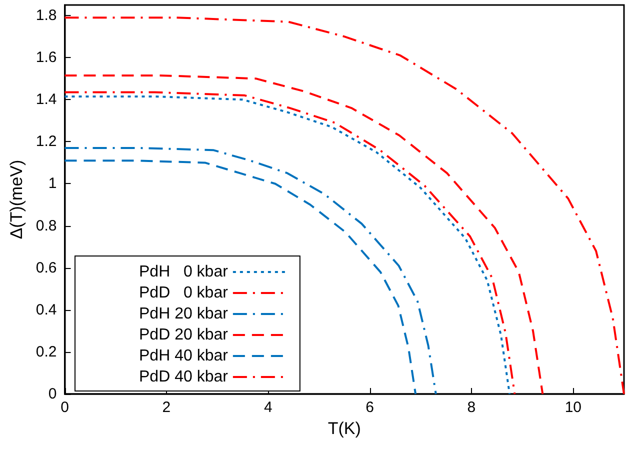  What do you see at coordinates (52, 394) in the screenshot?
I see `y-tick-label: 0` at bounding box center [52, 394].